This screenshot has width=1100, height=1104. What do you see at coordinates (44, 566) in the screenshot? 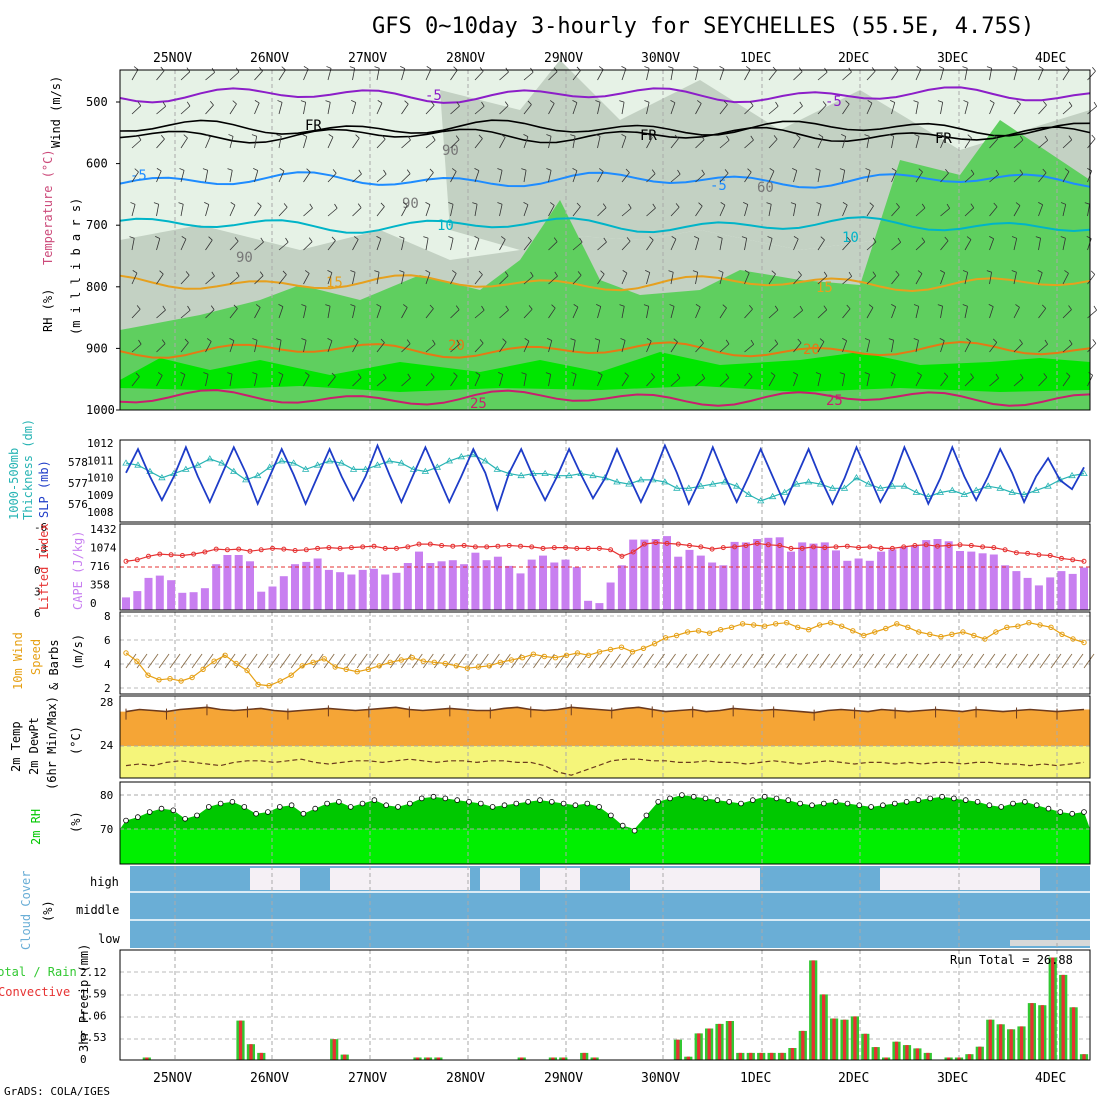
I see `cape-left-label: Lifted Index` at bounding box center [44, 566].